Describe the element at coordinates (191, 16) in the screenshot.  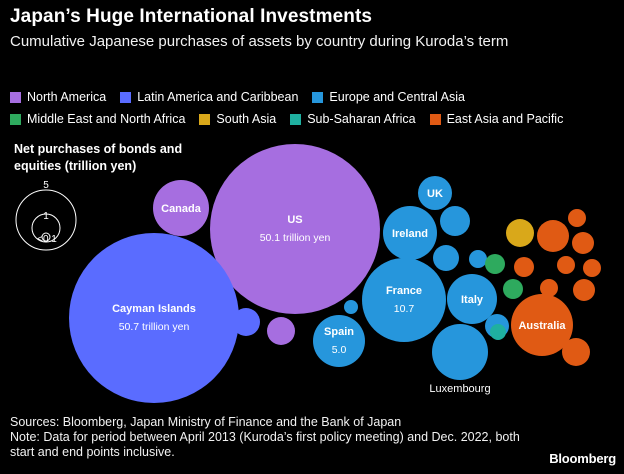
I see `chart-title: Japan’s Huge International Investments` at that location.